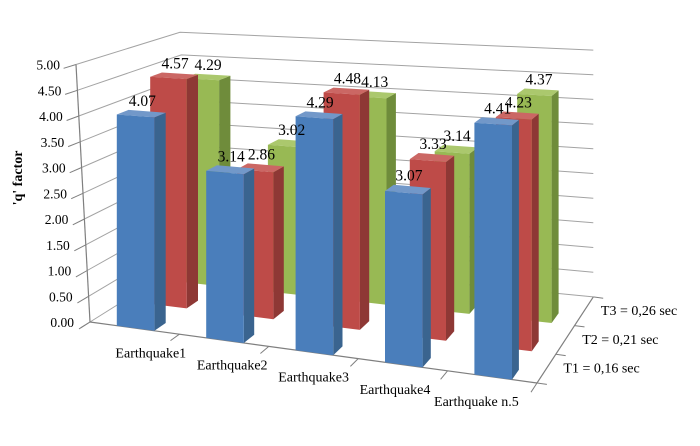  I want to click on value-axis-tick-2.50, so click(77, 196).